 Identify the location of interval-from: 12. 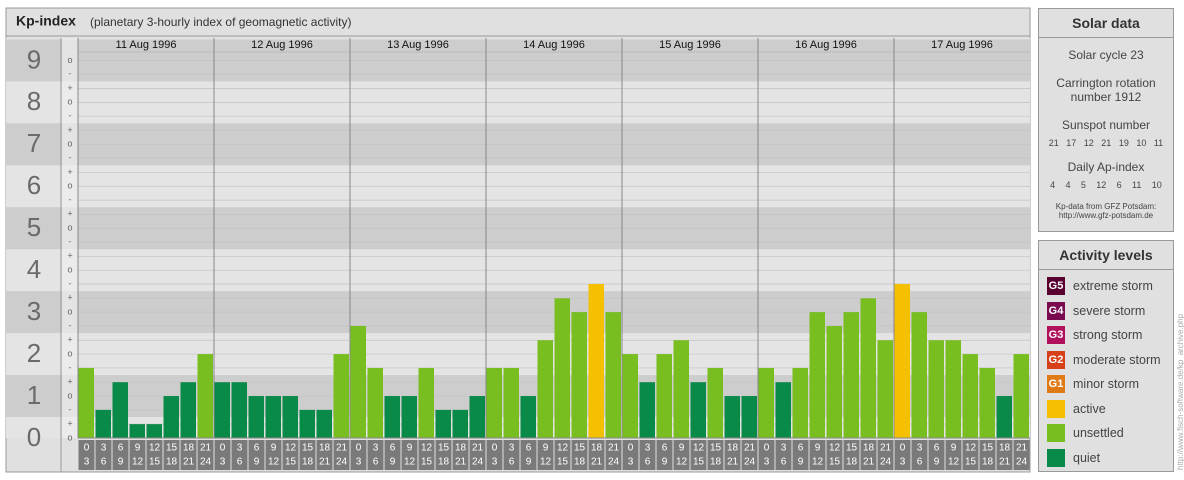
(291, 448).